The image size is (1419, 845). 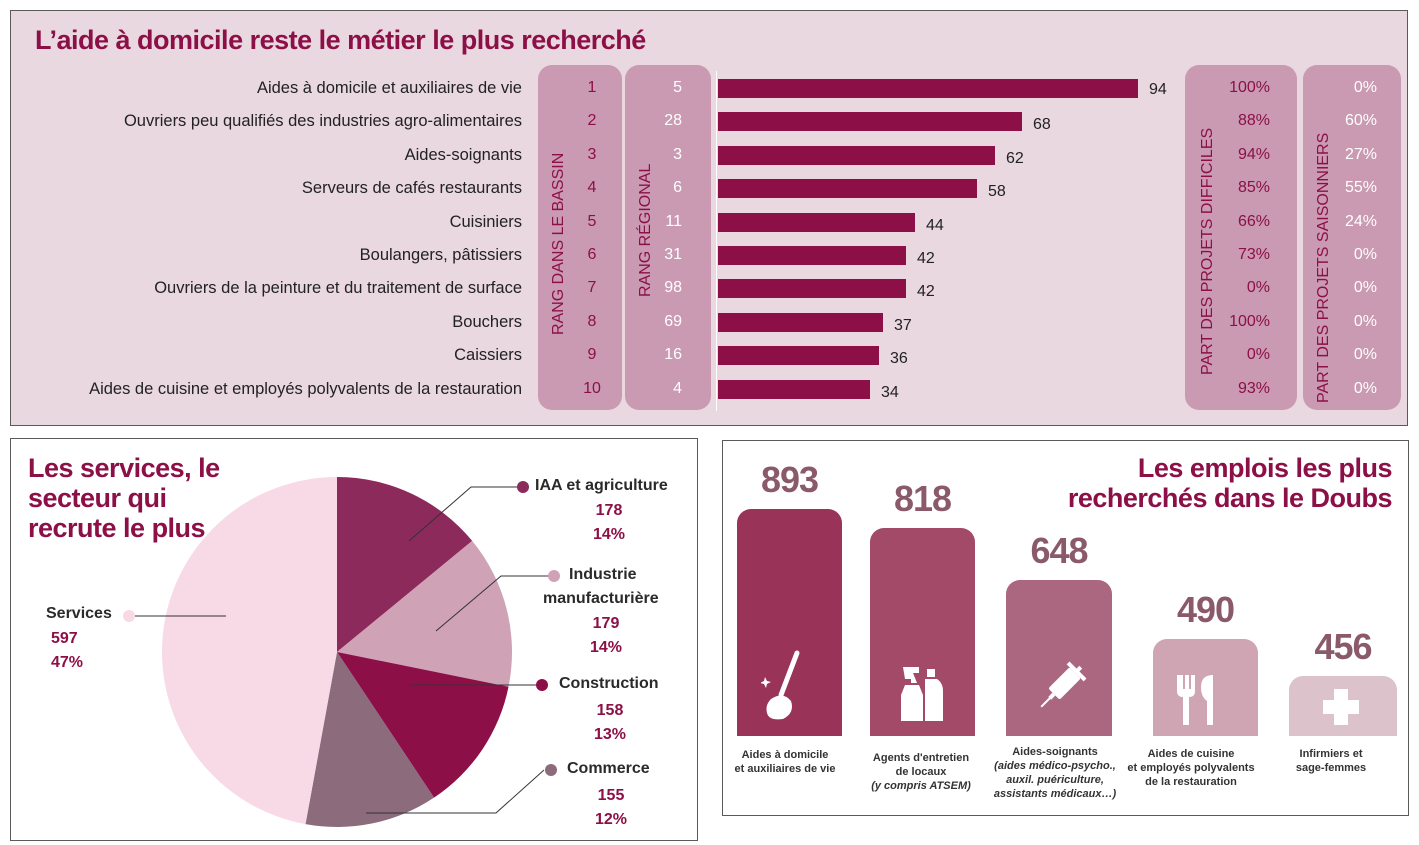 What do you see at coordinates (1341, 707) in the screenshot?
I see `medical-cross-icon` at bounding box center [1341, 707].